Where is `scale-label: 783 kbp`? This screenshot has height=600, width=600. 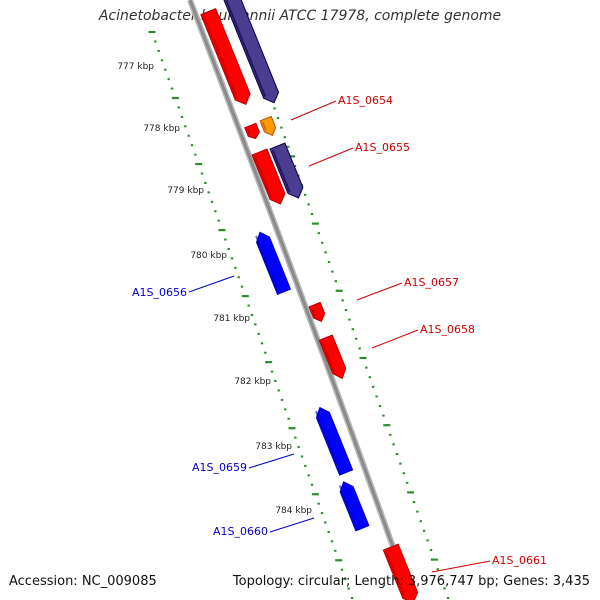
scale-label: 783 kbp is located at coordinates (273, 447).